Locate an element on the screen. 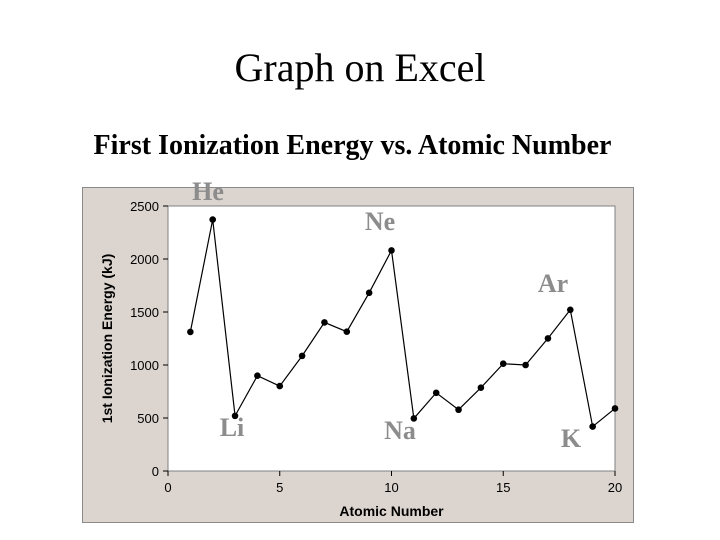 This screenshot has height=540, width=720. x-tick-label: 15 is located at coordinates (503, 487).